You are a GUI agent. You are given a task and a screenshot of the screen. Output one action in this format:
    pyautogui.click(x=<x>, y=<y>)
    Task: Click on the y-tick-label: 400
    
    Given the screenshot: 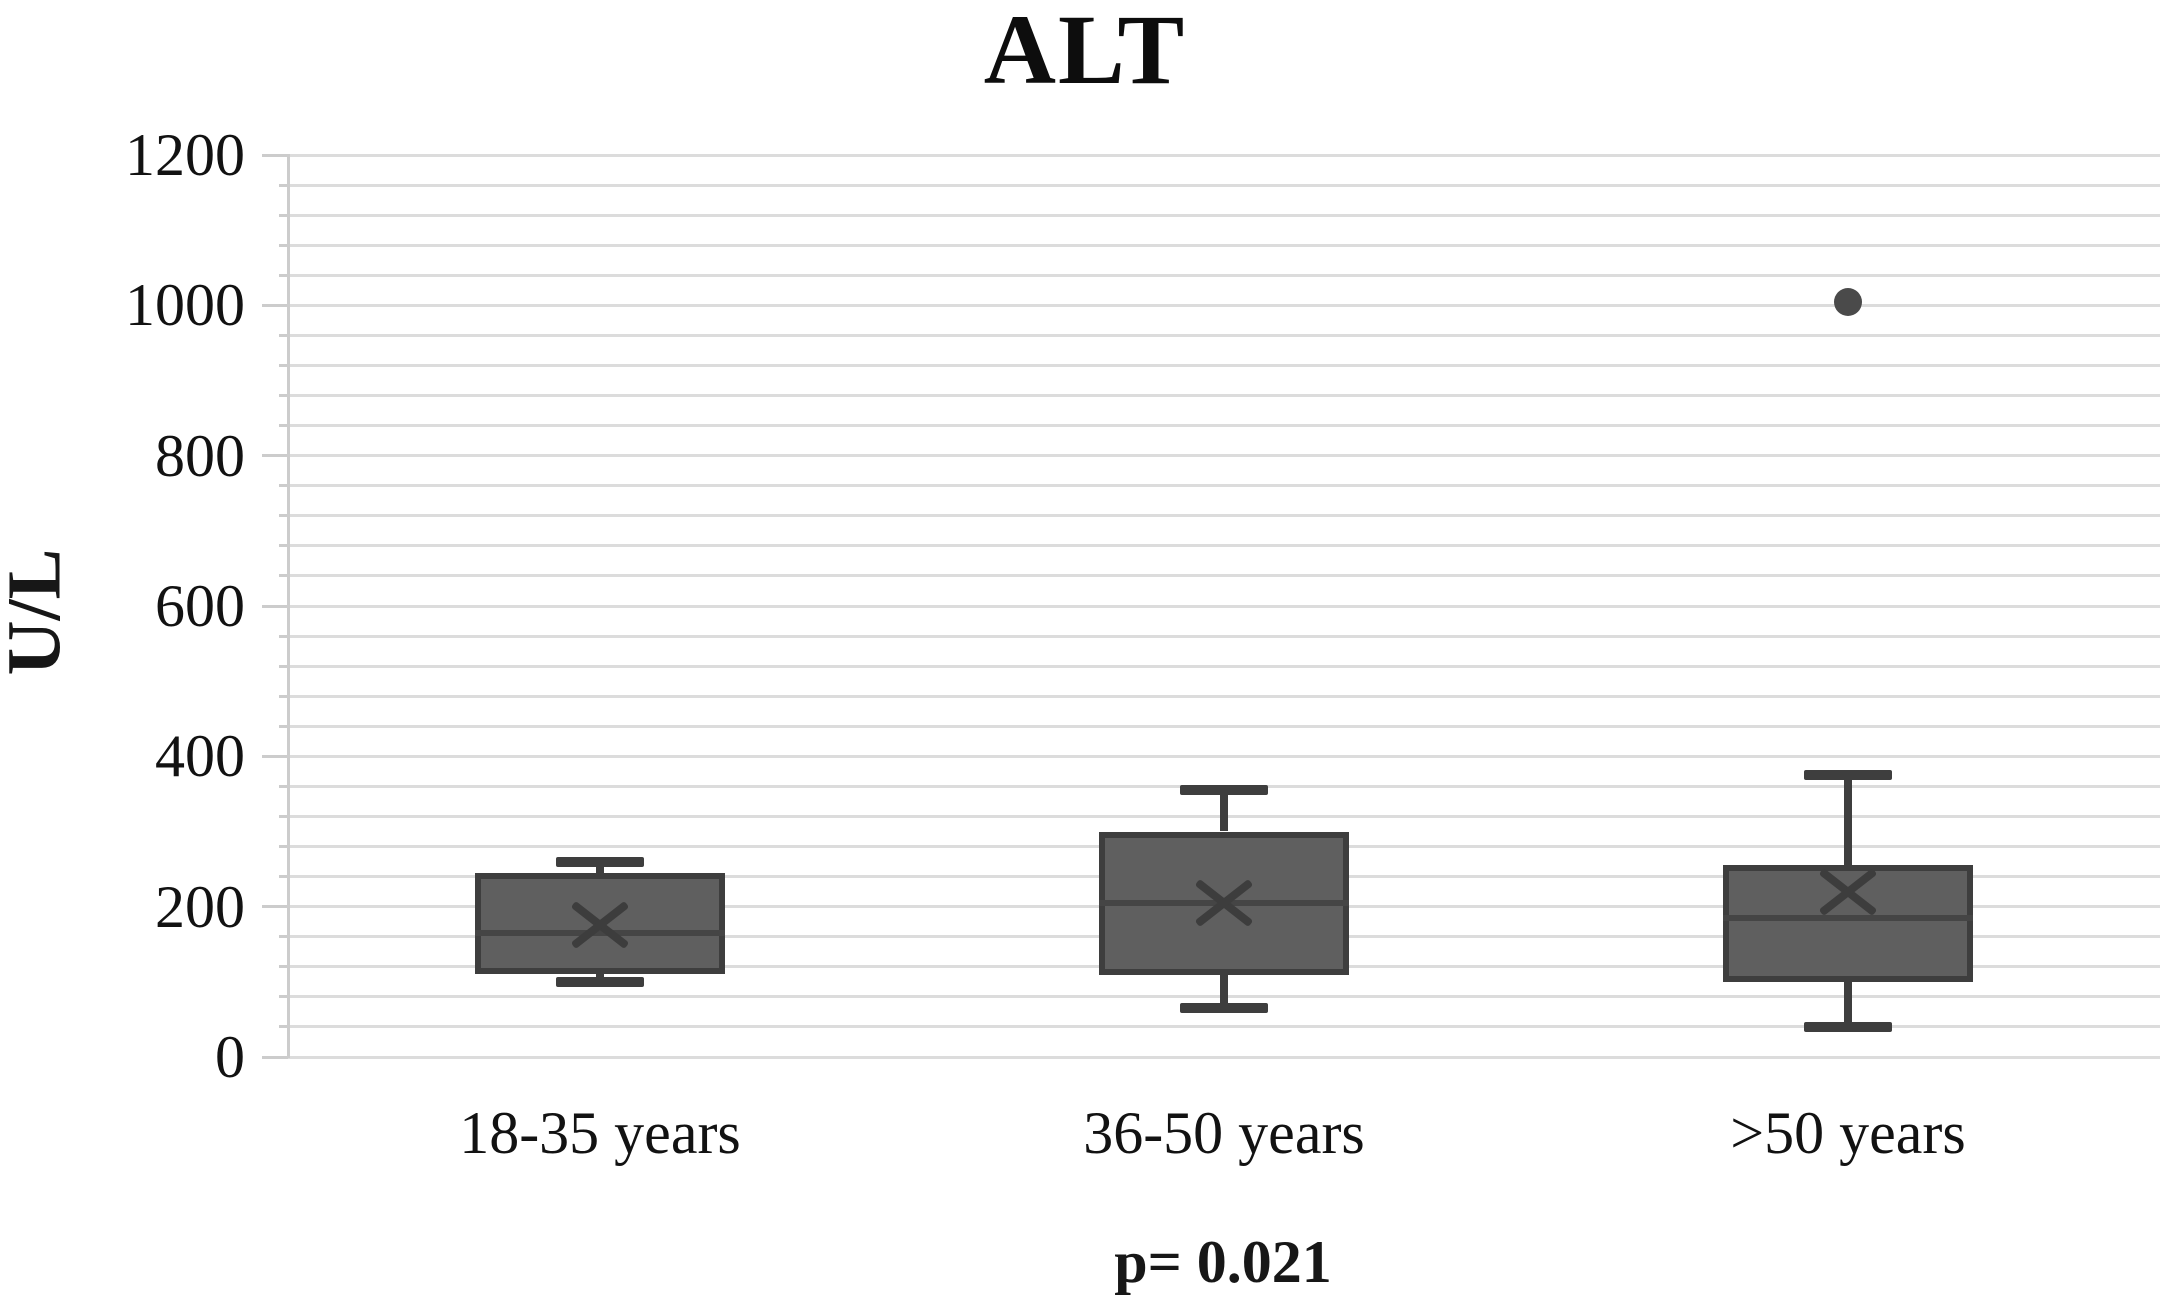 What is the action you would take?
    pyautogui.click(x=200, y=756)
    